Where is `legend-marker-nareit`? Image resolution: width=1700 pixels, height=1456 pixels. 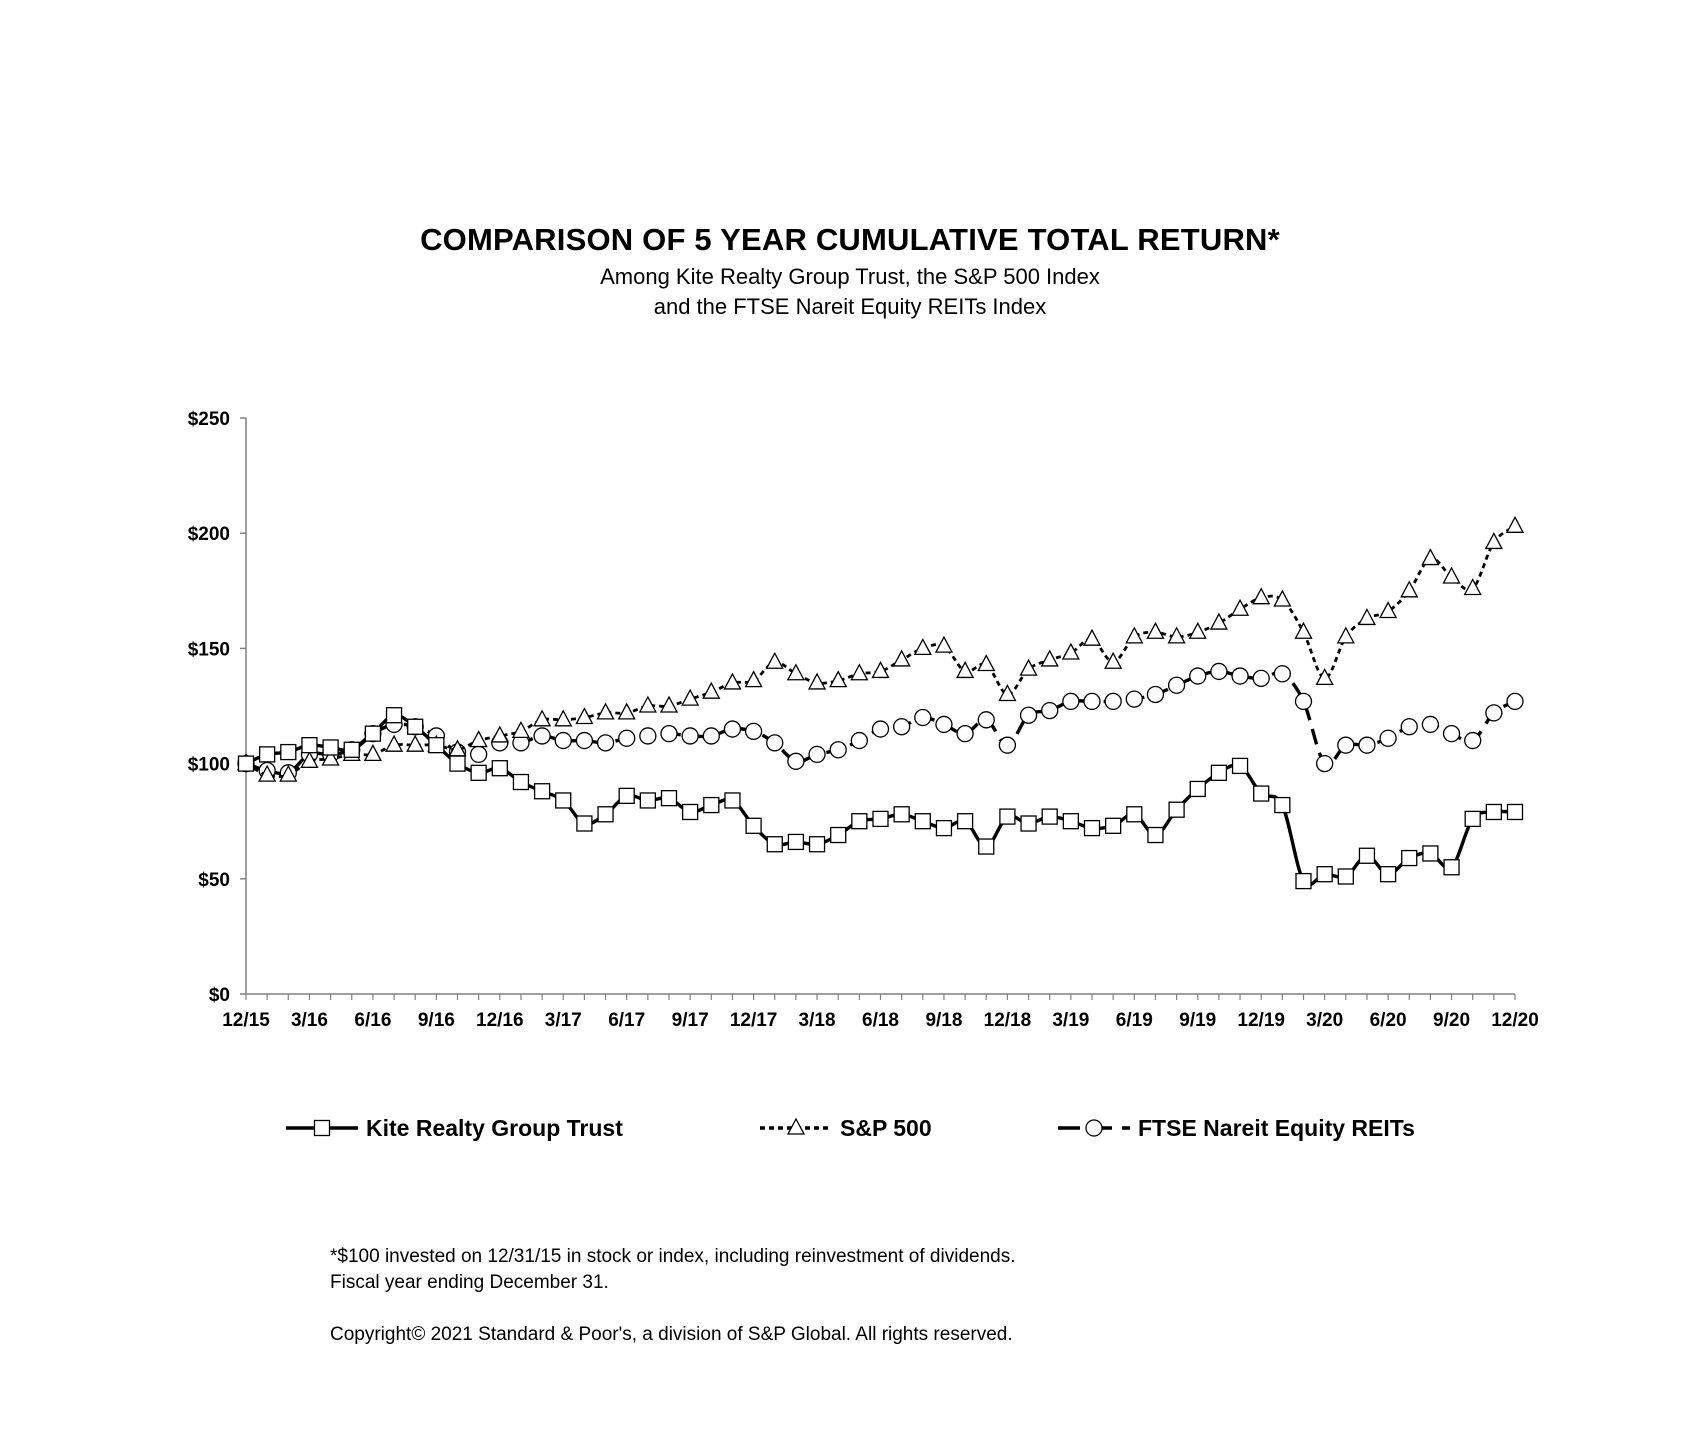
legend-marker-nareit is located at coordinates (1094, 1128).